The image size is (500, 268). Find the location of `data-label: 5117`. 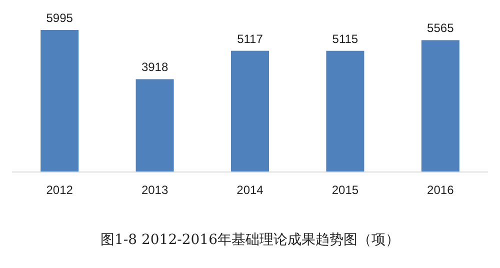

data-label: 5117 is located at coordinates (250, 39).